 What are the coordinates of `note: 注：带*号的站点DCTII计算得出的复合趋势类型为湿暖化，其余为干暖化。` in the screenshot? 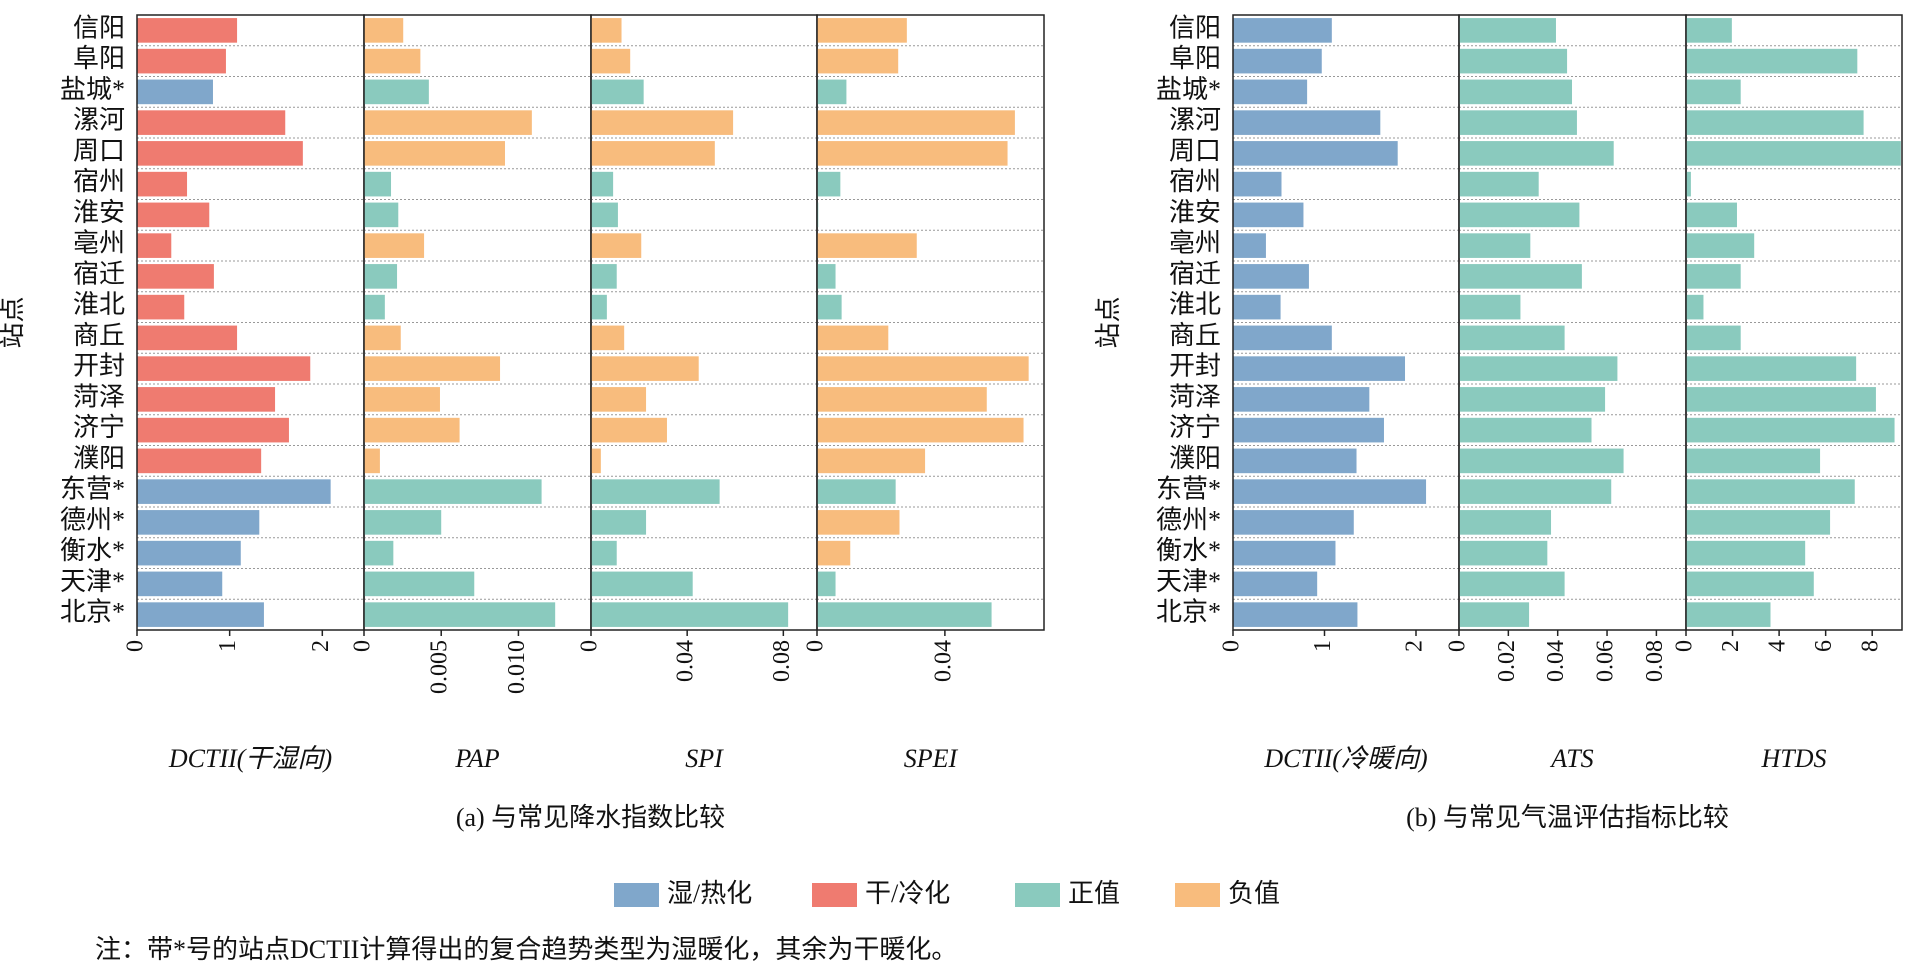 It's located at (526, 949).